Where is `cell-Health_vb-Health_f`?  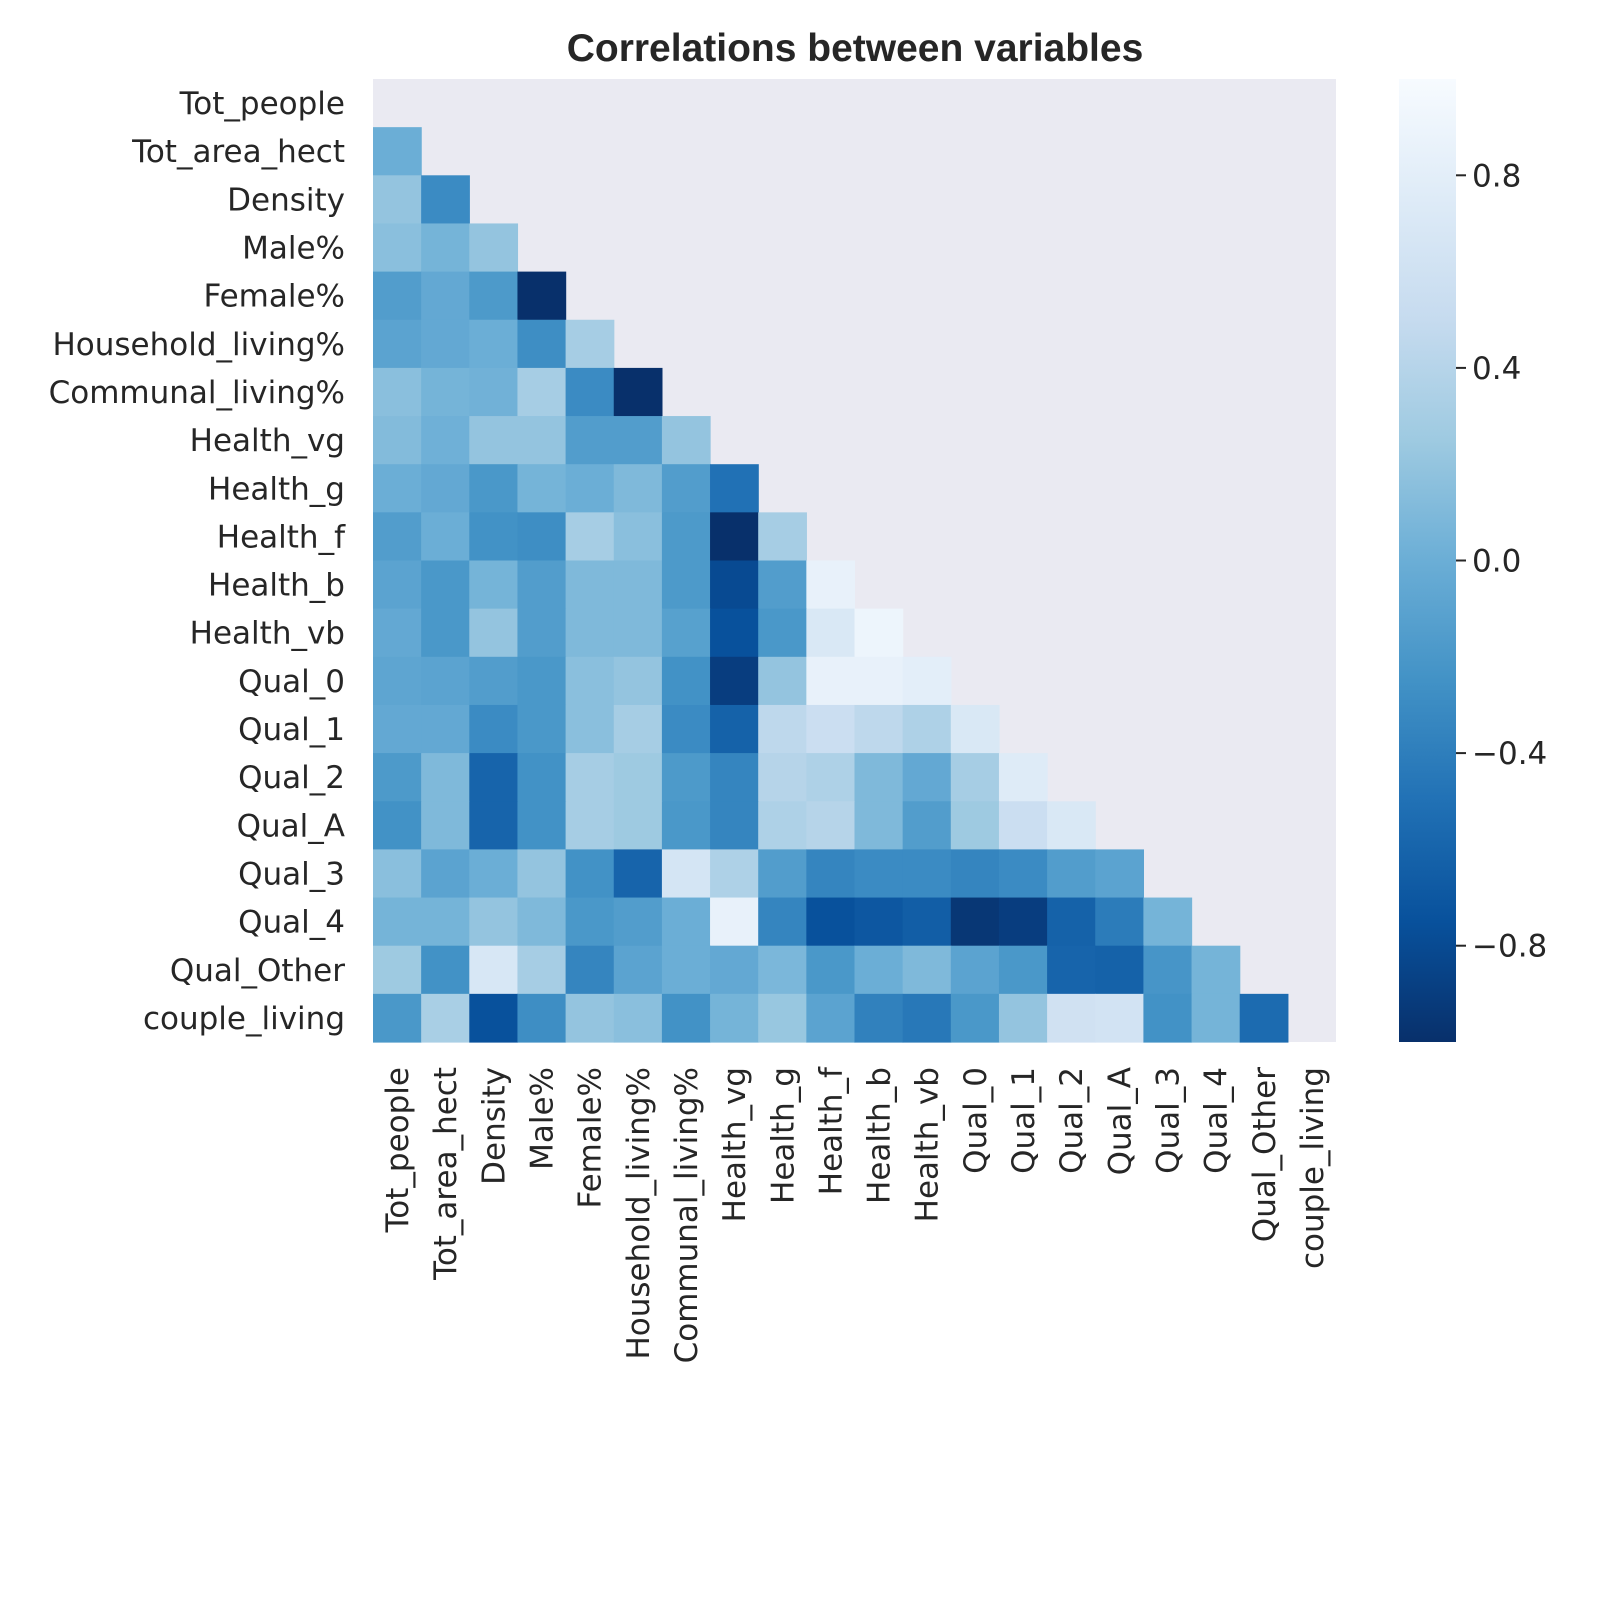
cell-Health_vb-Health_f is located at coordinates (831, 633).